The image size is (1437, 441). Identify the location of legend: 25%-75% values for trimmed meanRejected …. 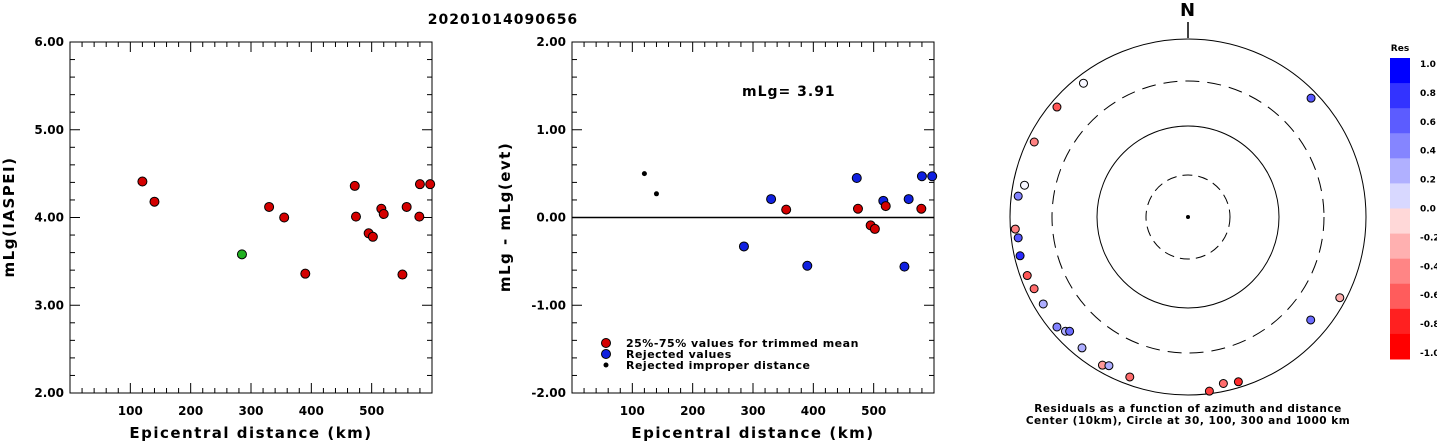
(730, 354).